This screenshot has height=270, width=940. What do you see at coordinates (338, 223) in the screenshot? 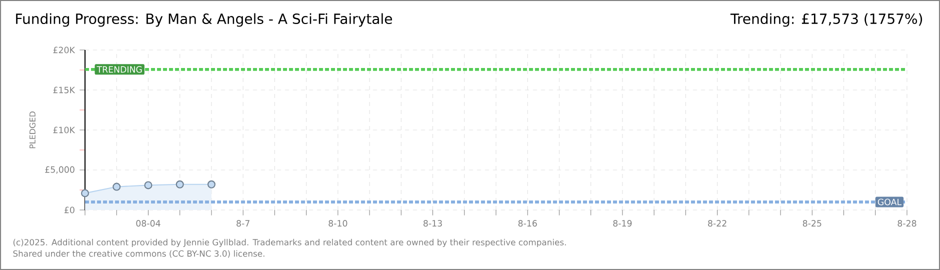
I see `x-tick-label: 8-10` at bounding box center [338, 223].